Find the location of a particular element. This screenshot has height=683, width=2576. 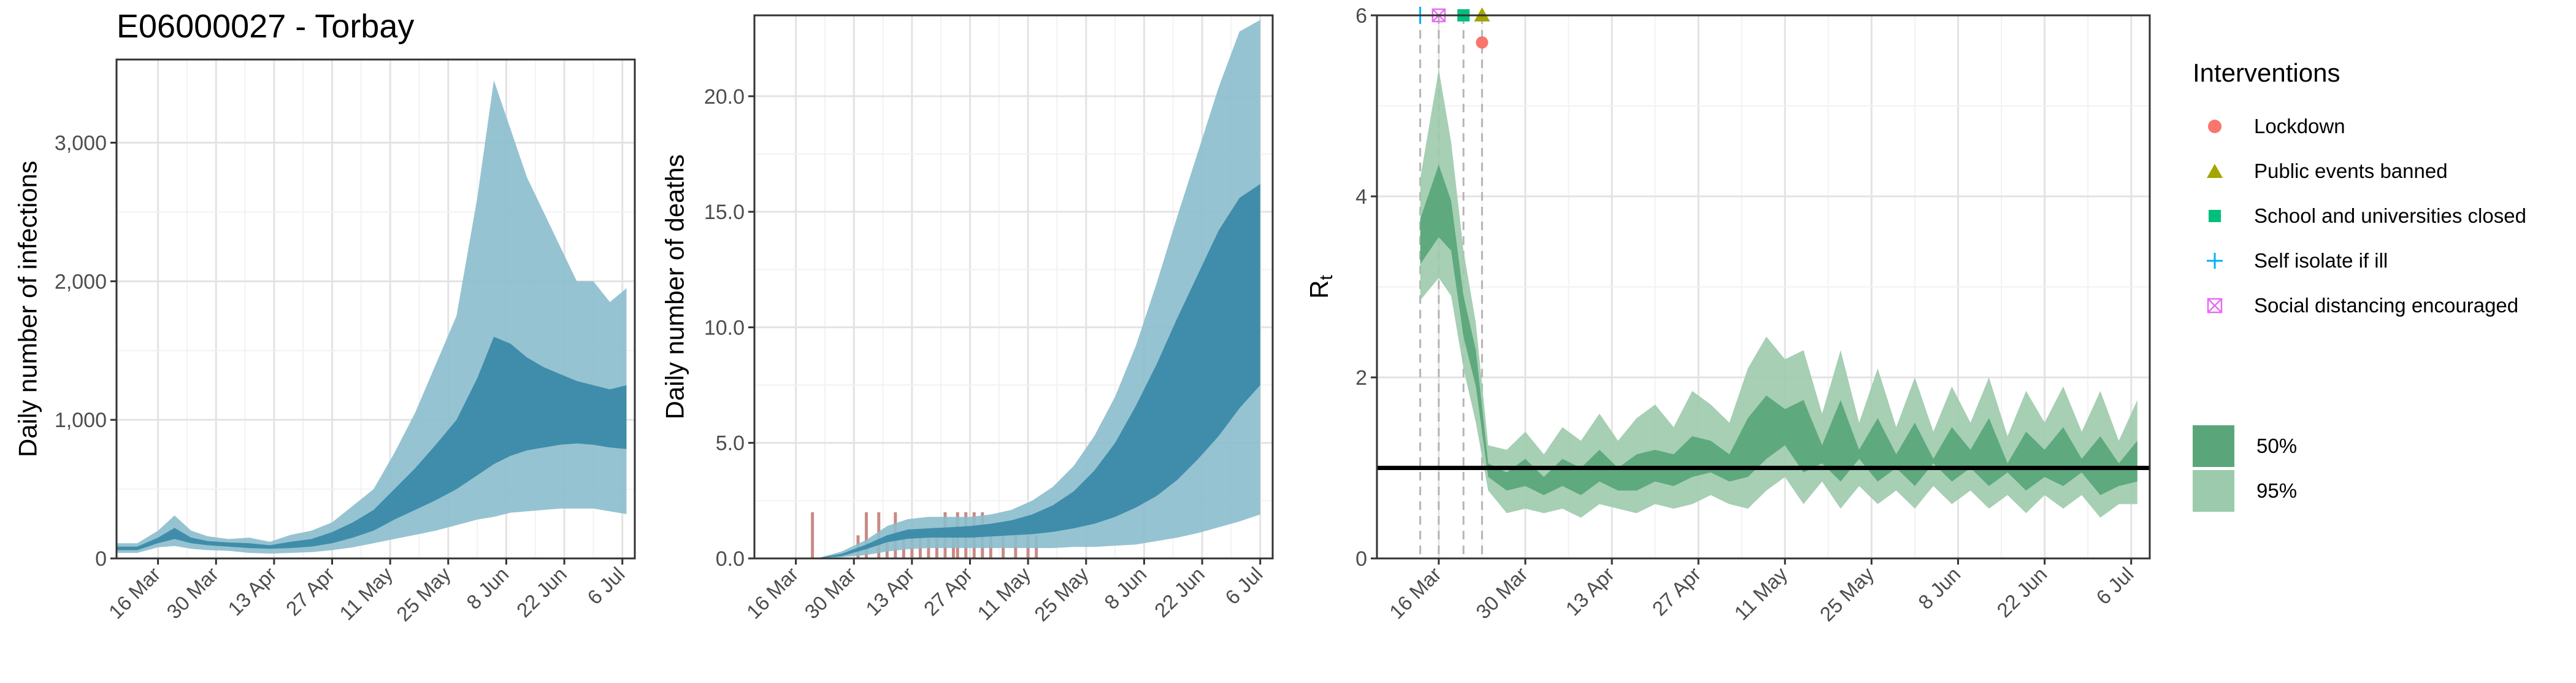

legend-label: Public events banned is located at coordinates (2351, 170).